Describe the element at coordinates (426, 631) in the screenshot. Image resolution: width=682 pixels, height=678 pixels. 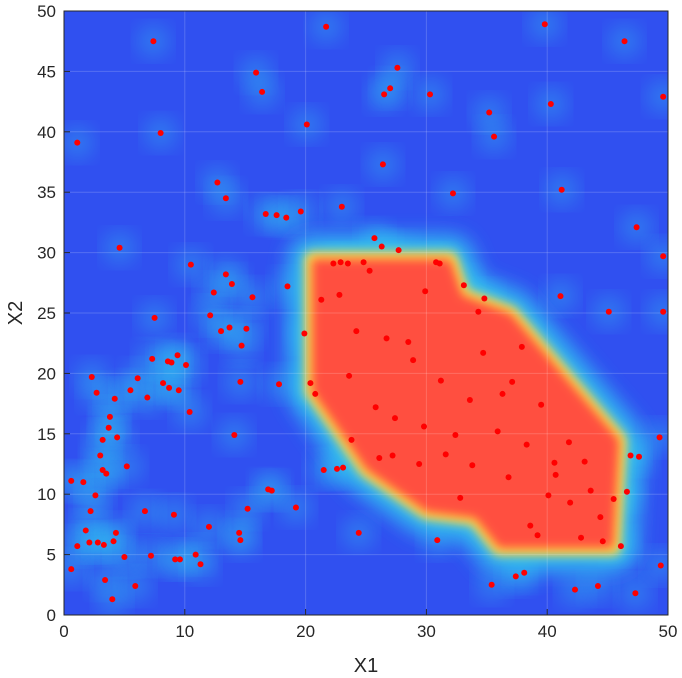
I see `x-tick-label-3: 30` at that location.